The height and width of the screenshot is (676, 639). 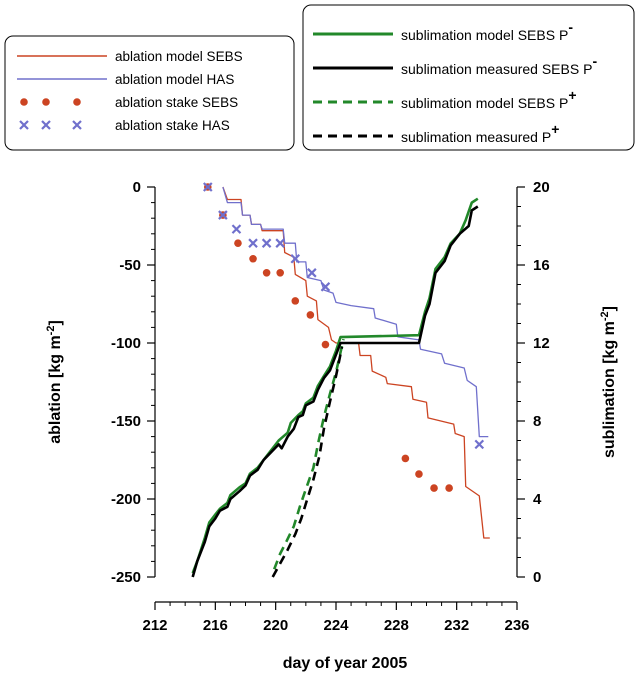 I want to click on series-sublimation-measured-p-, so click(x=307, y=462).